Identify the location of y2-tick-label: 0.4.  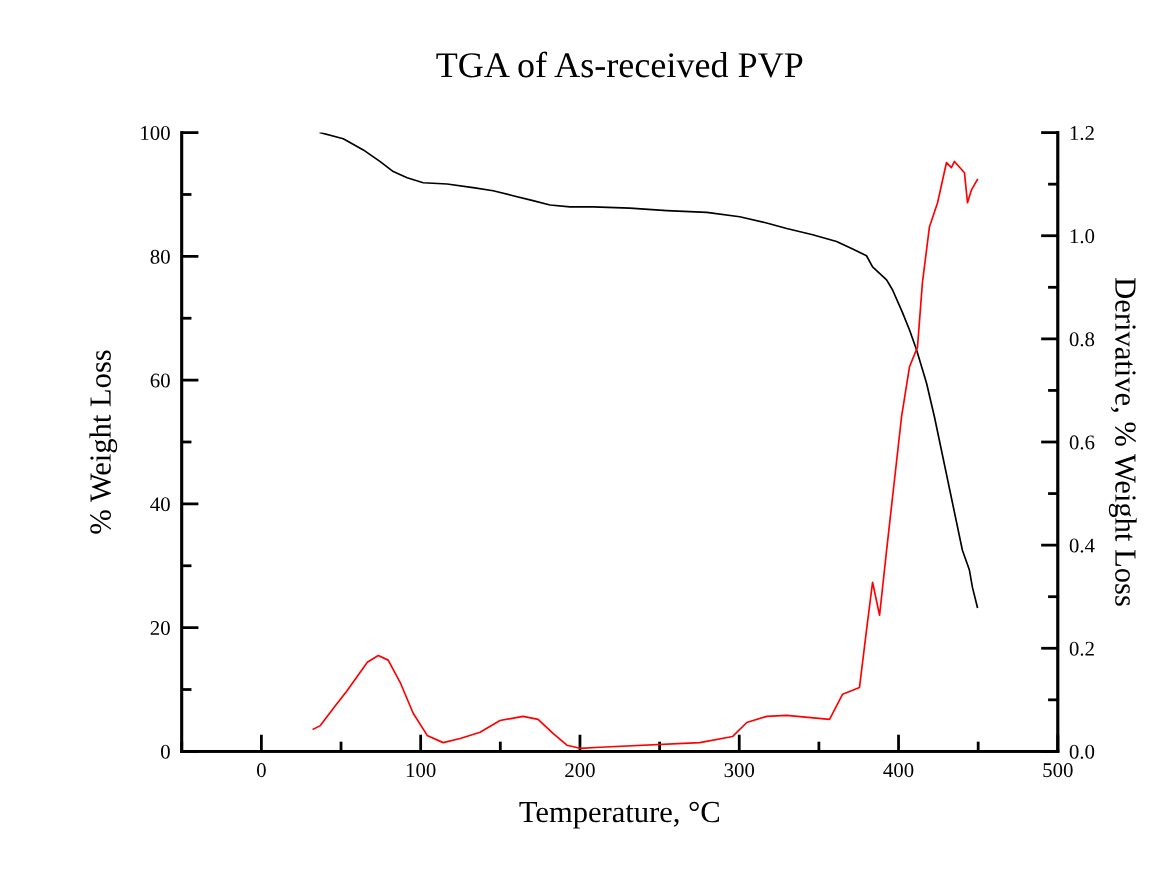
(1082, 545).